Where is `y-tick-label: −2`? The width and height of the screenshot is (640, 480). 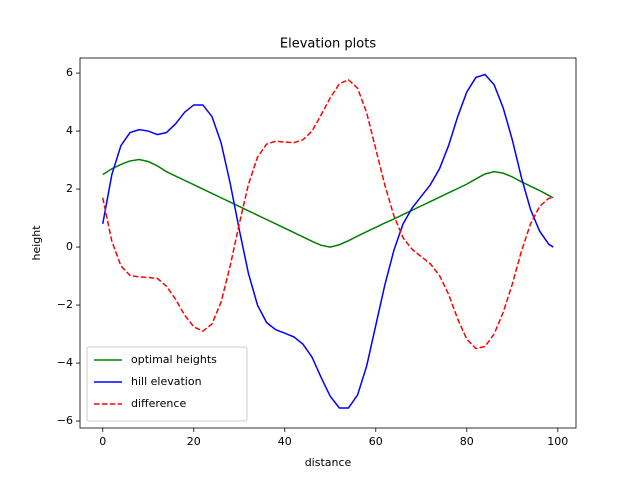 y-tick-label: −2 is located at coordinates (65, 304).